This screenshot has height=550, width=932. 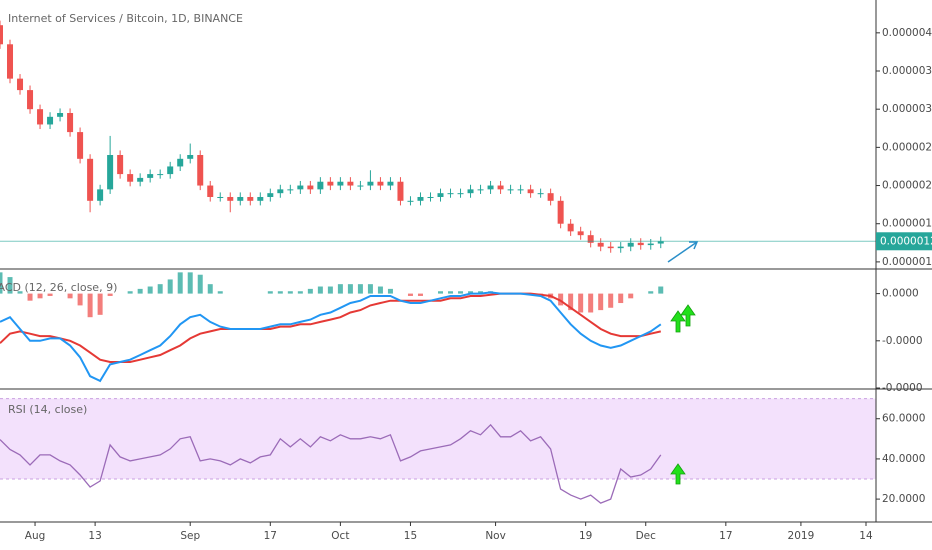 I want to click on y-tick-label: -0.0000, so click(x=902, y=341).